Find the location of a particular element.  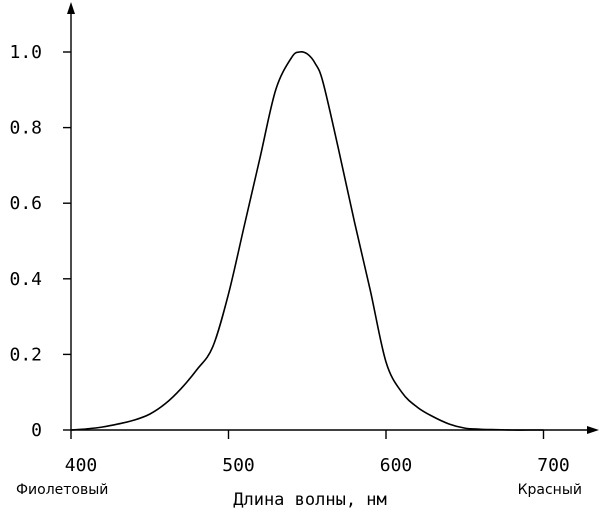

y-ticks: 0 0.2 0.4 0.6 0.8 1.0 is located at coordinates (40, 241).